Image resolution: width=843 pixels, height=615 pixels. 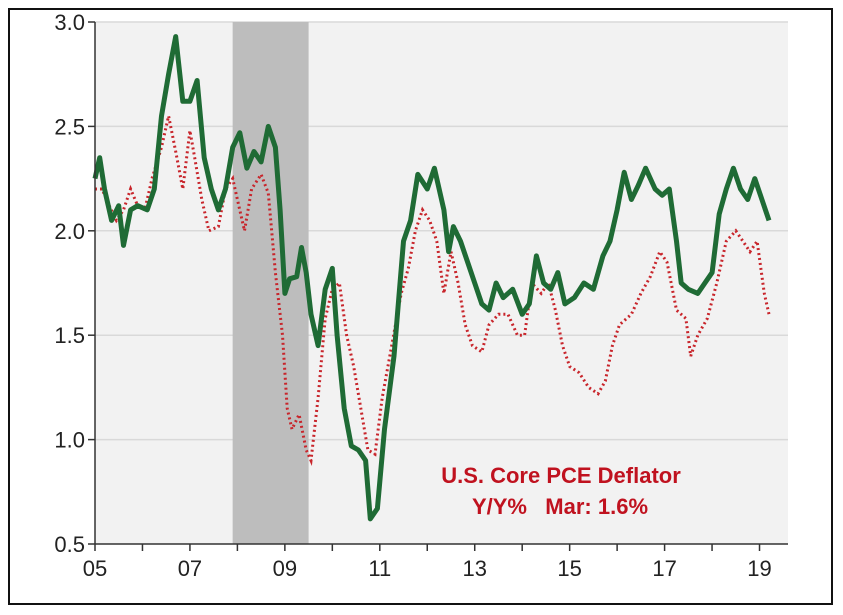 I want to click on y-tick-label-2: 1.5, so click(x=69, y=335).